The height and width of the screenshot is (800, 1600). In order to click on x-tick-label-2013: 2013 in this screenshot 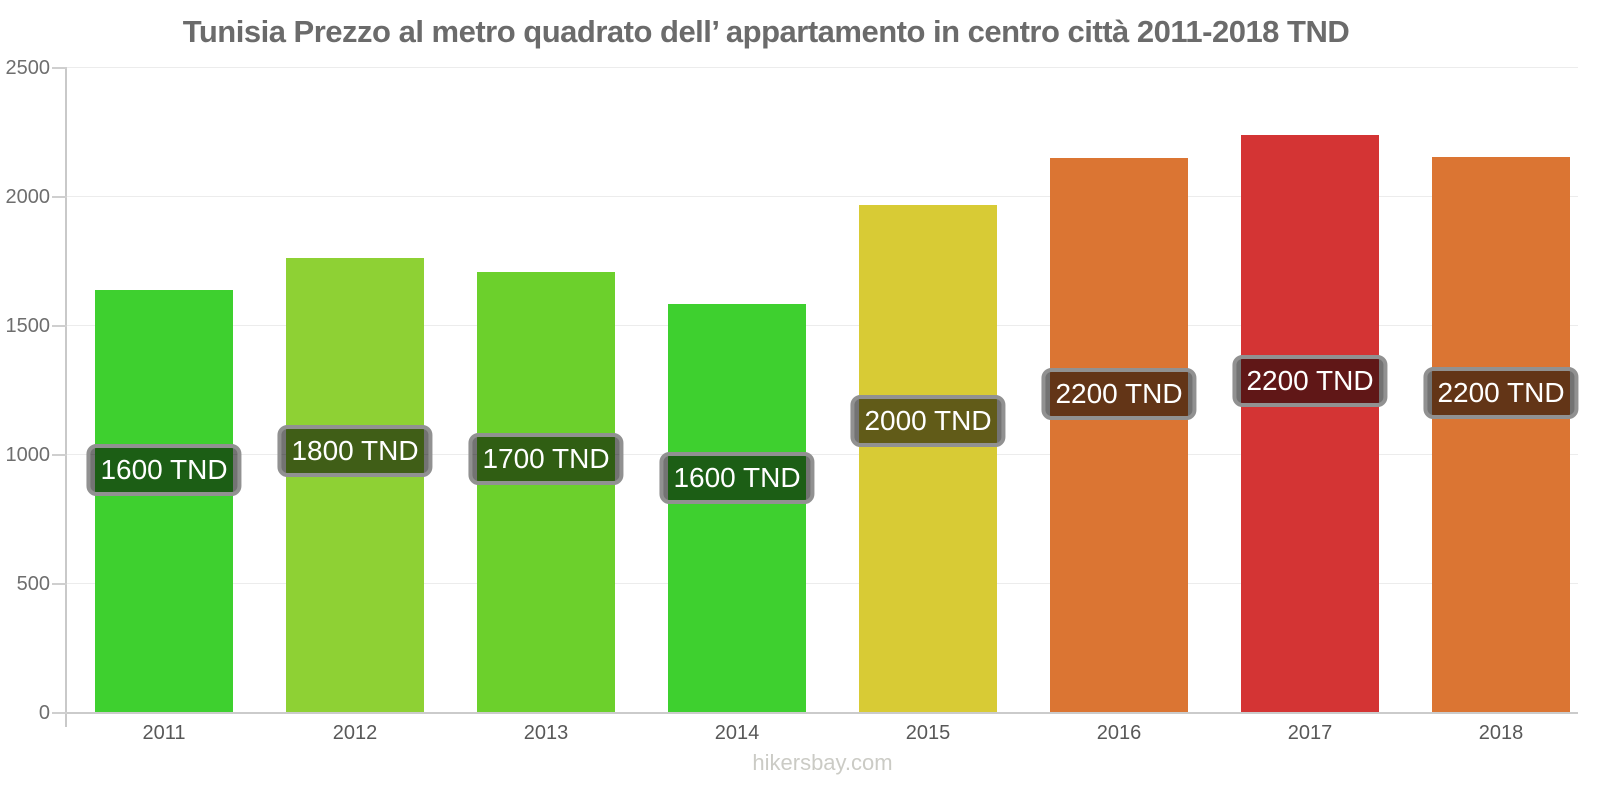, I will do `click(546, 733)`.